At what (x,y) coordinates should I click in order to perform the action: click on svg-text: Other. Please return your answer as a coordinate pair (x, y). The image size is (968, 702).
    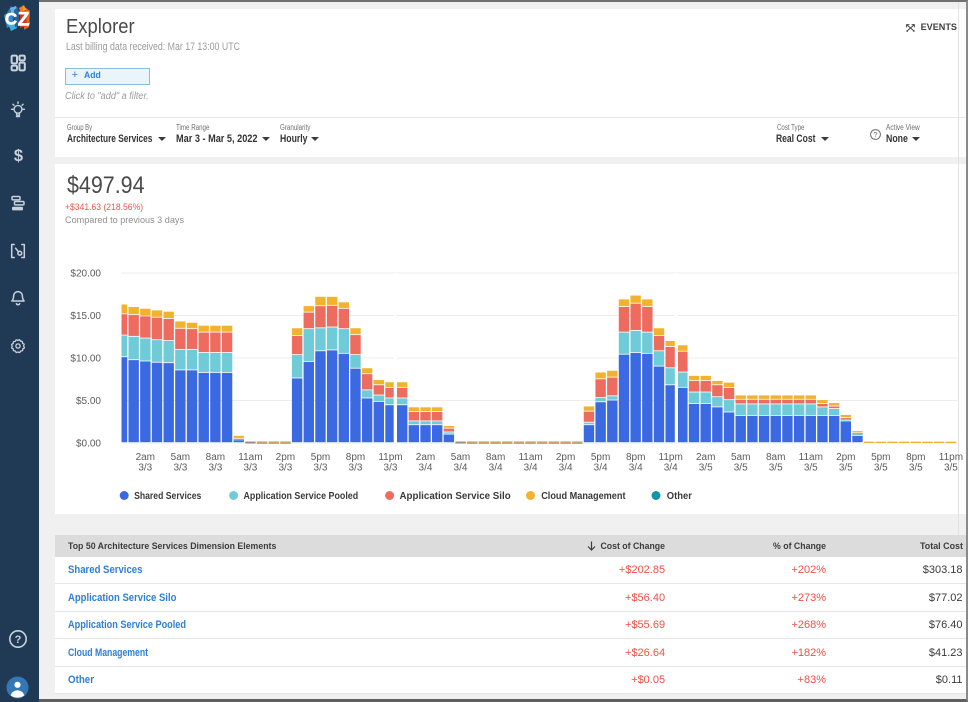
    Looking at the image, I should click on (679, 496).